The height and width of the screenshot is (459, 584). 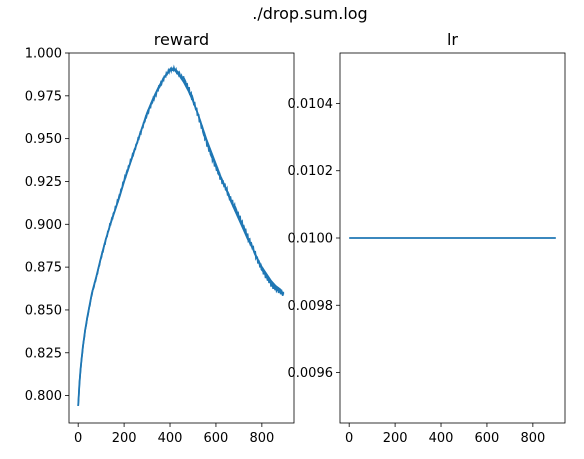 I want to click on y-tick-label: 1.000, so click(x=43, y=54).